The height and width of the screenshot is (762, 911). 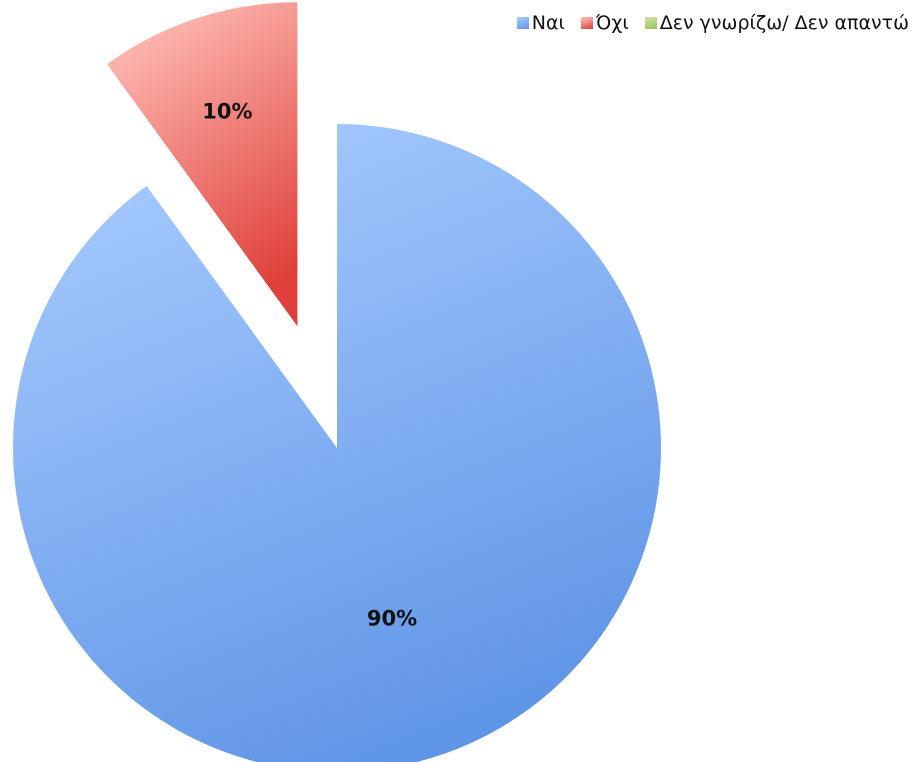 What do you see at coordinates (548, 23) in the screenshot?
I see `legend-label-yes: Ναι` at bounding box center [548, 23].